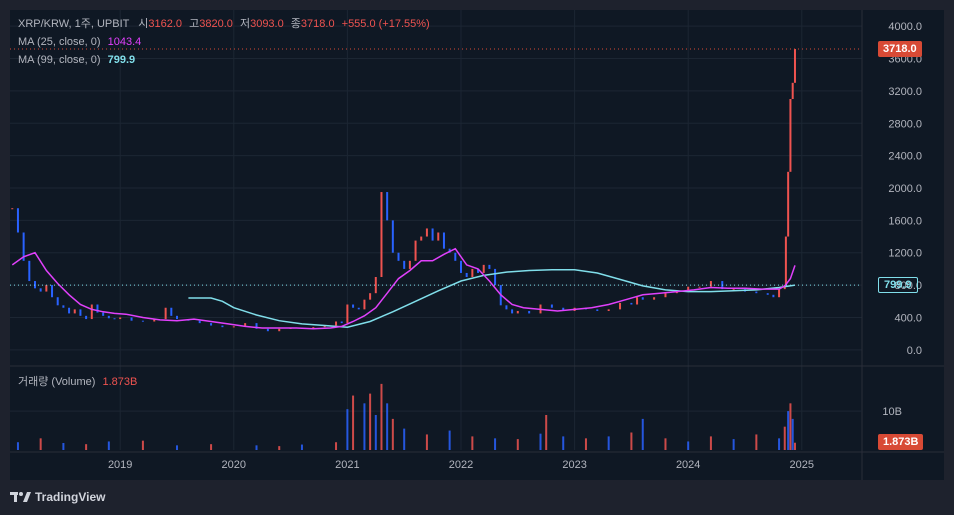 This screenshot has width=954, height=515. Describe the element at coordinates (295, 24) in the screenshot. I see `close-label: 종` at that location.